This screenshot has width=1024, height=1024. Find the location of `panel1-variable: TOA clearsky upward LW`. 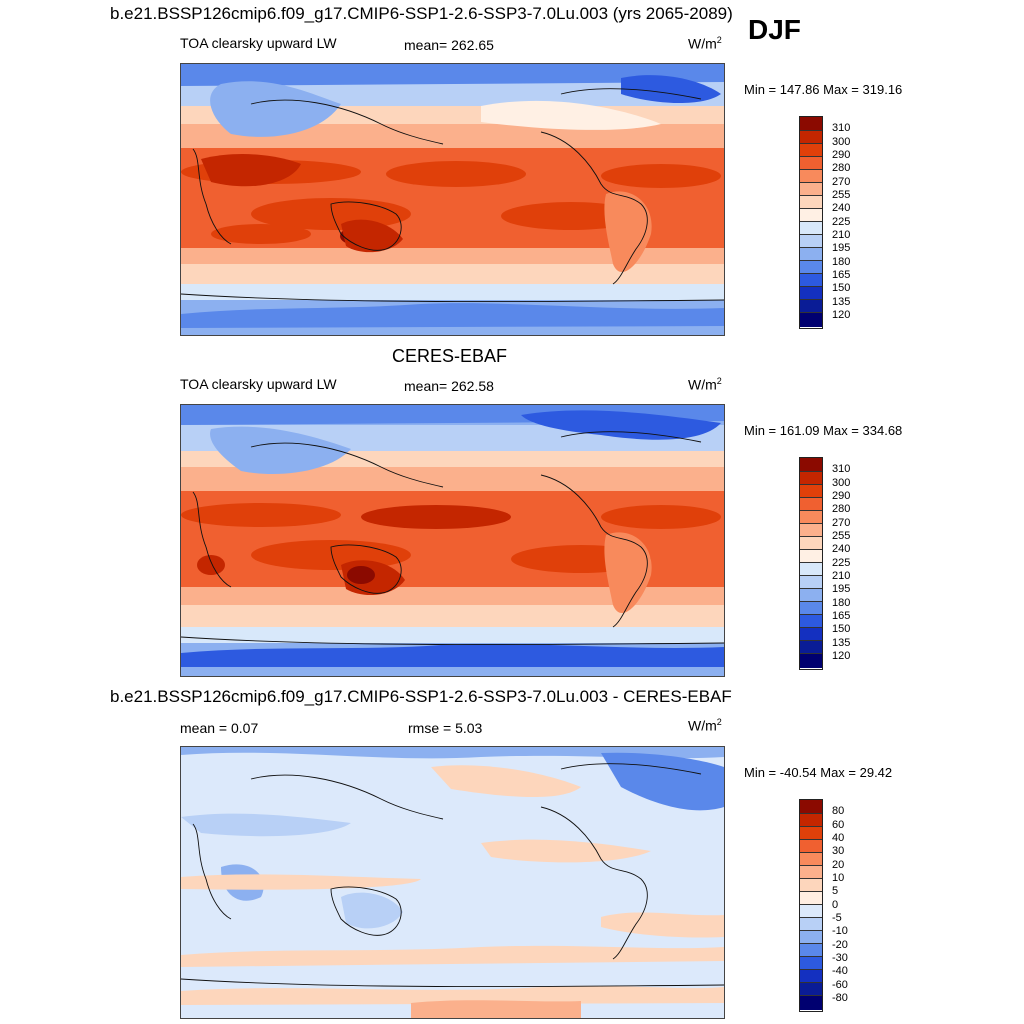

panel1-variable: TOA clearsky upward LW is located at coordinates (258, 43).